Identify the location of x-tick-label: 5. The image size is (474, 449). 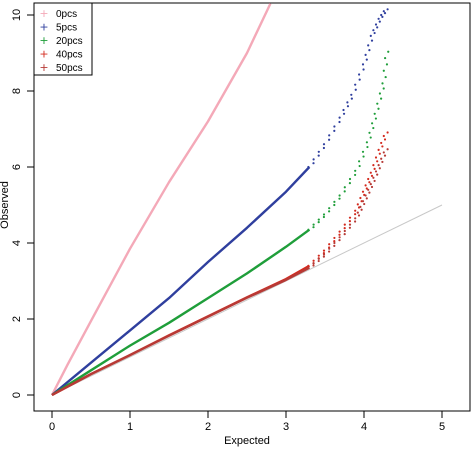
(442, 427).